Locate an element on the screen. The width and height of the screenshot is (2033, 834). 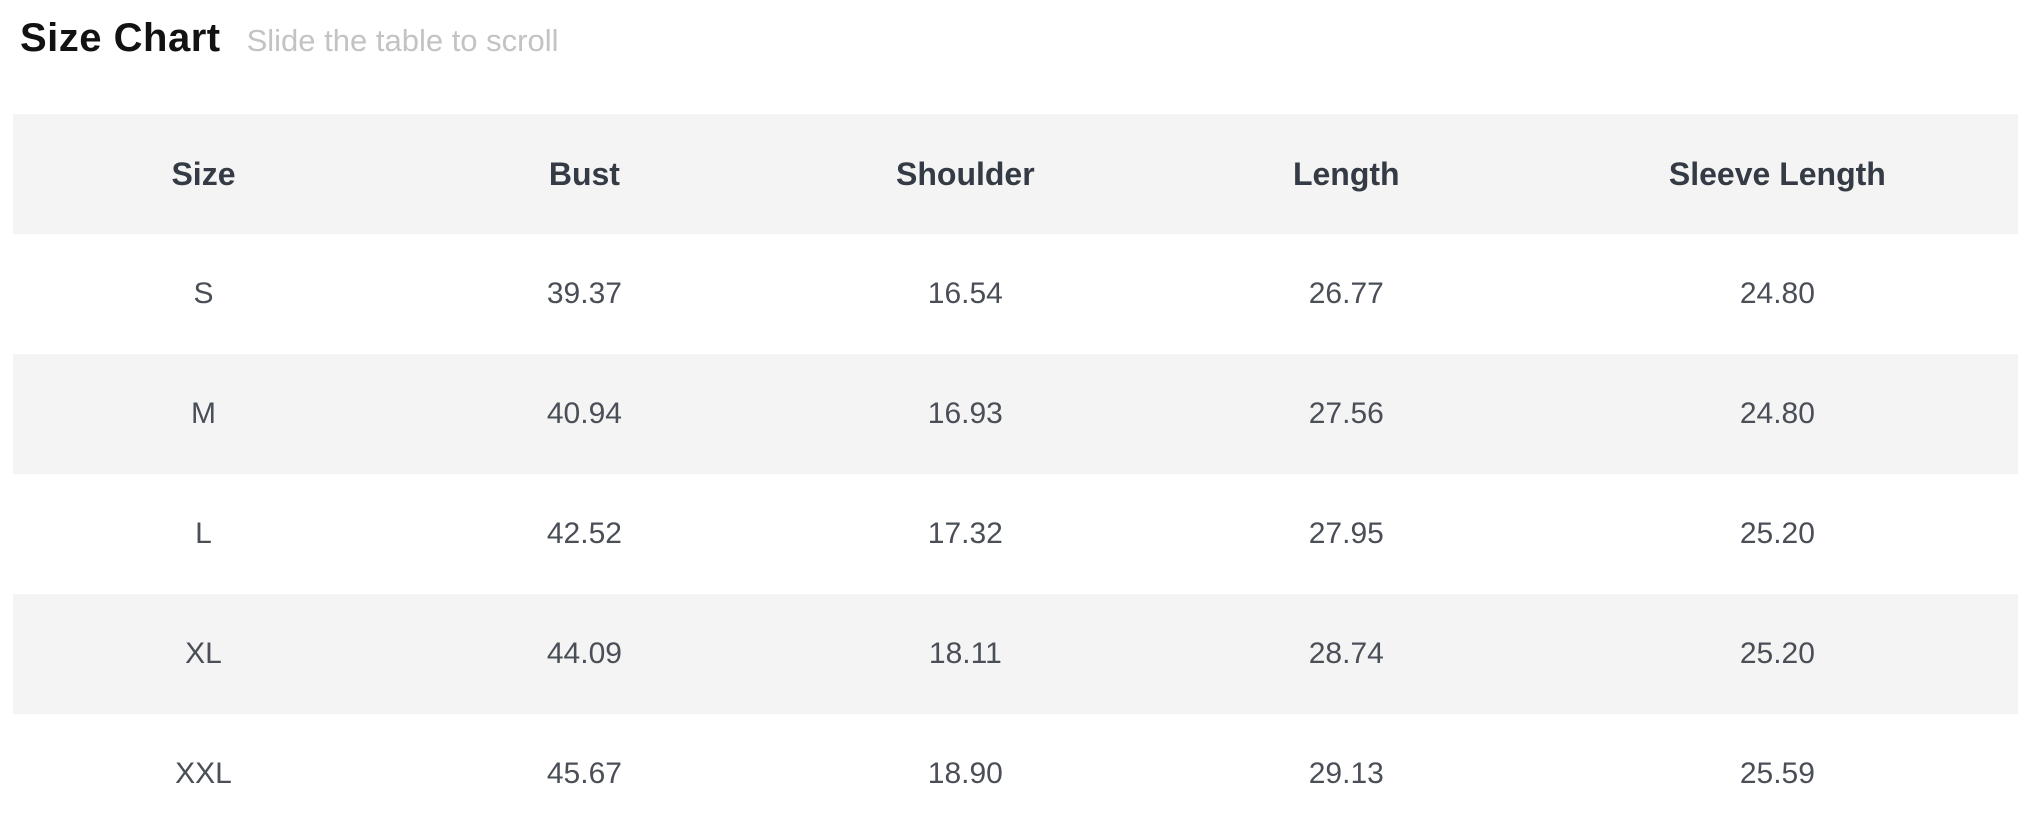
table-row-xxl: XXL 45.67 18.90 29.13 25.59 is located at coordinates (1015, 774).